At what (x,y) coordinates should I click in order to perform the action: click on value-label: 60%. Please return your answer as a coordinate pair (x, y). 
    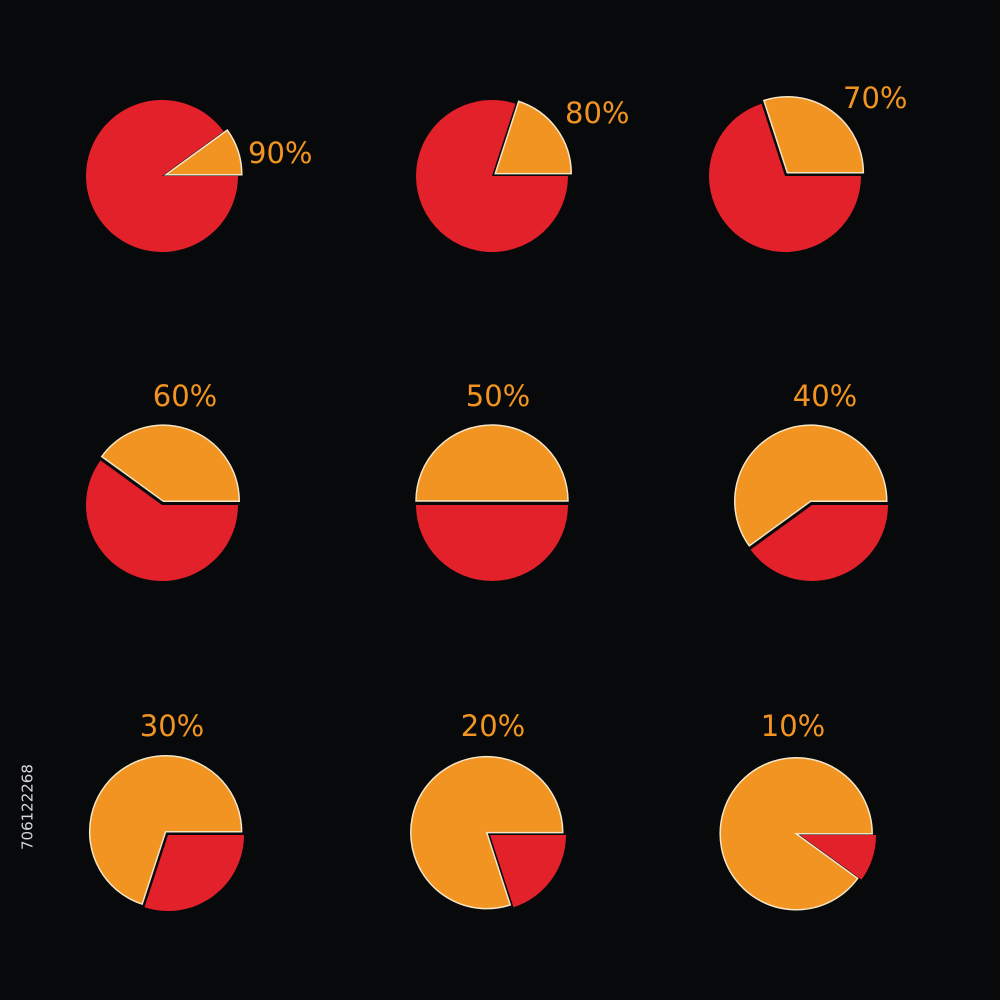
    Looking at the image, I should click on (185, 396).